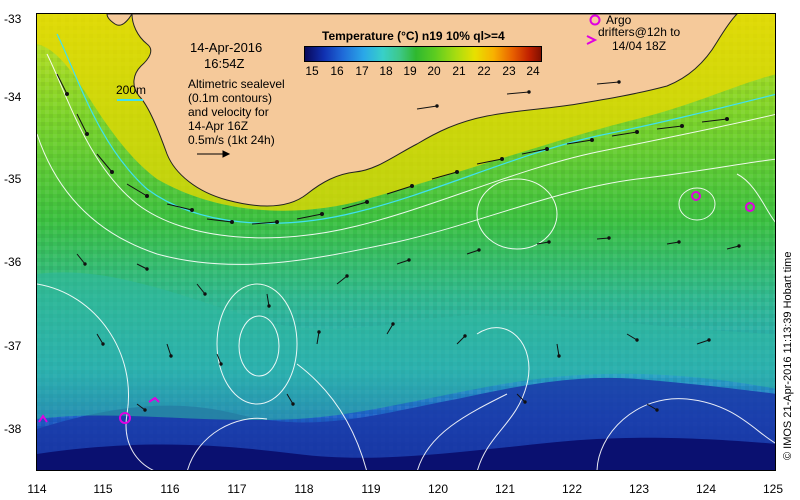 The width and height of the screenshot is (800, 500). I want to click on x-tick: 117, so click(237, 489).